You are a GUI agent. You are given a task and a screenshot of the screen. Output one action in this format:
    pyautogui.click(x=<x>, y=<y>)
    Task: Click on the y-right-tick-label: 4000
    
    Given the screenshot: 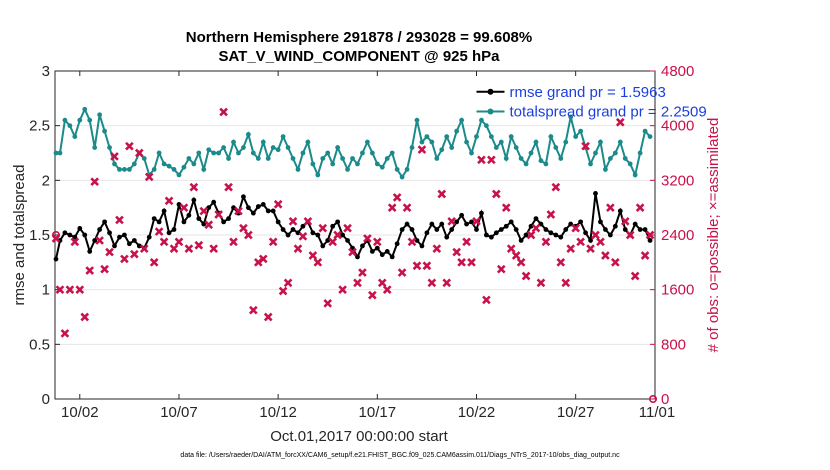 What is the action you would take?
    pyautogui.click(x=677, y=126)
    